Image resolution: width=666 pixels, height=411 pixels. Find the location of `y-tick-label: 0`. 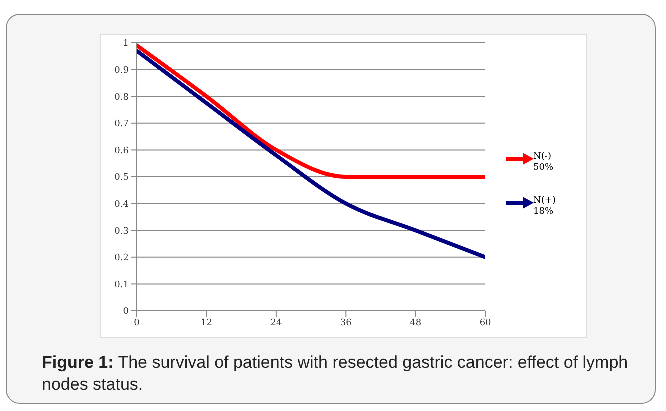

y-tick-label: 0 is located at coordinates (126, 312).